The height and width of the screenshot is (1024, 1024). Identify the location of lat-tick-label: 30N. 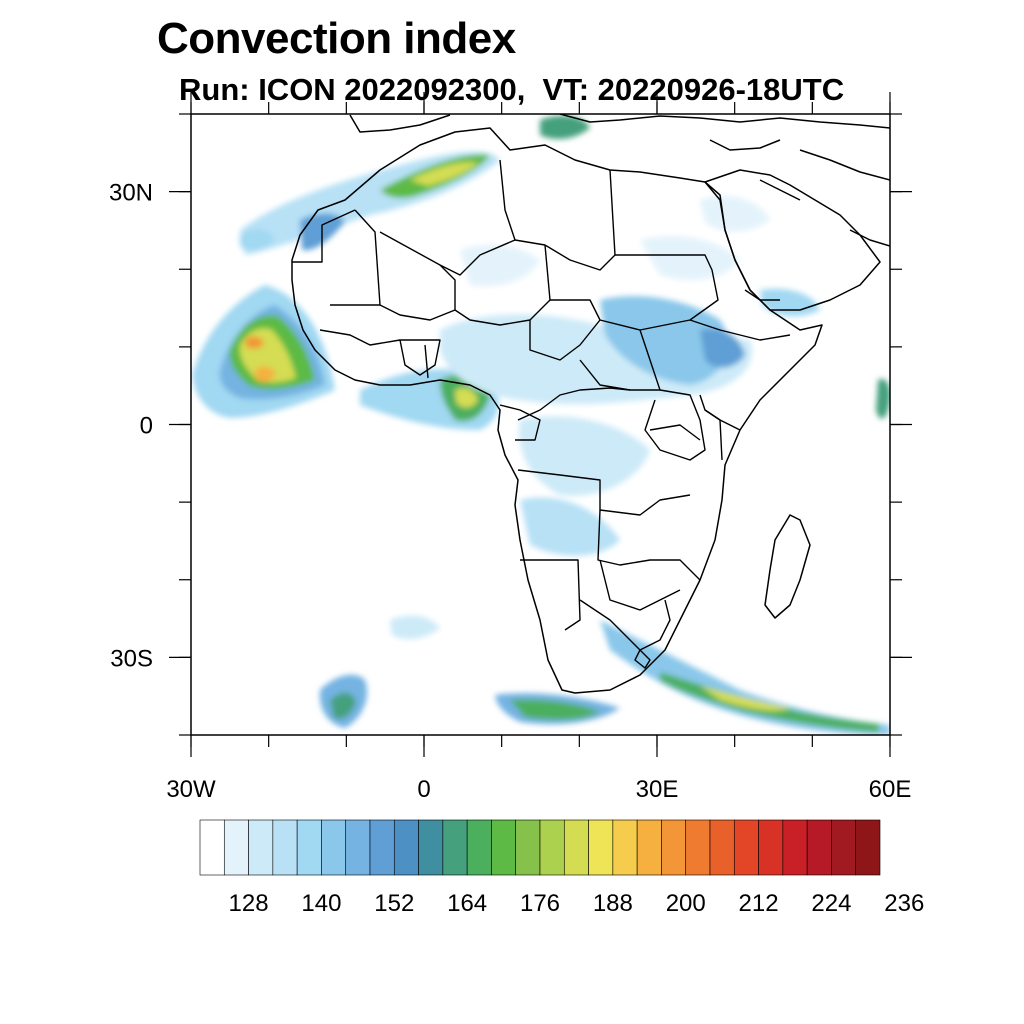
(131, 193).